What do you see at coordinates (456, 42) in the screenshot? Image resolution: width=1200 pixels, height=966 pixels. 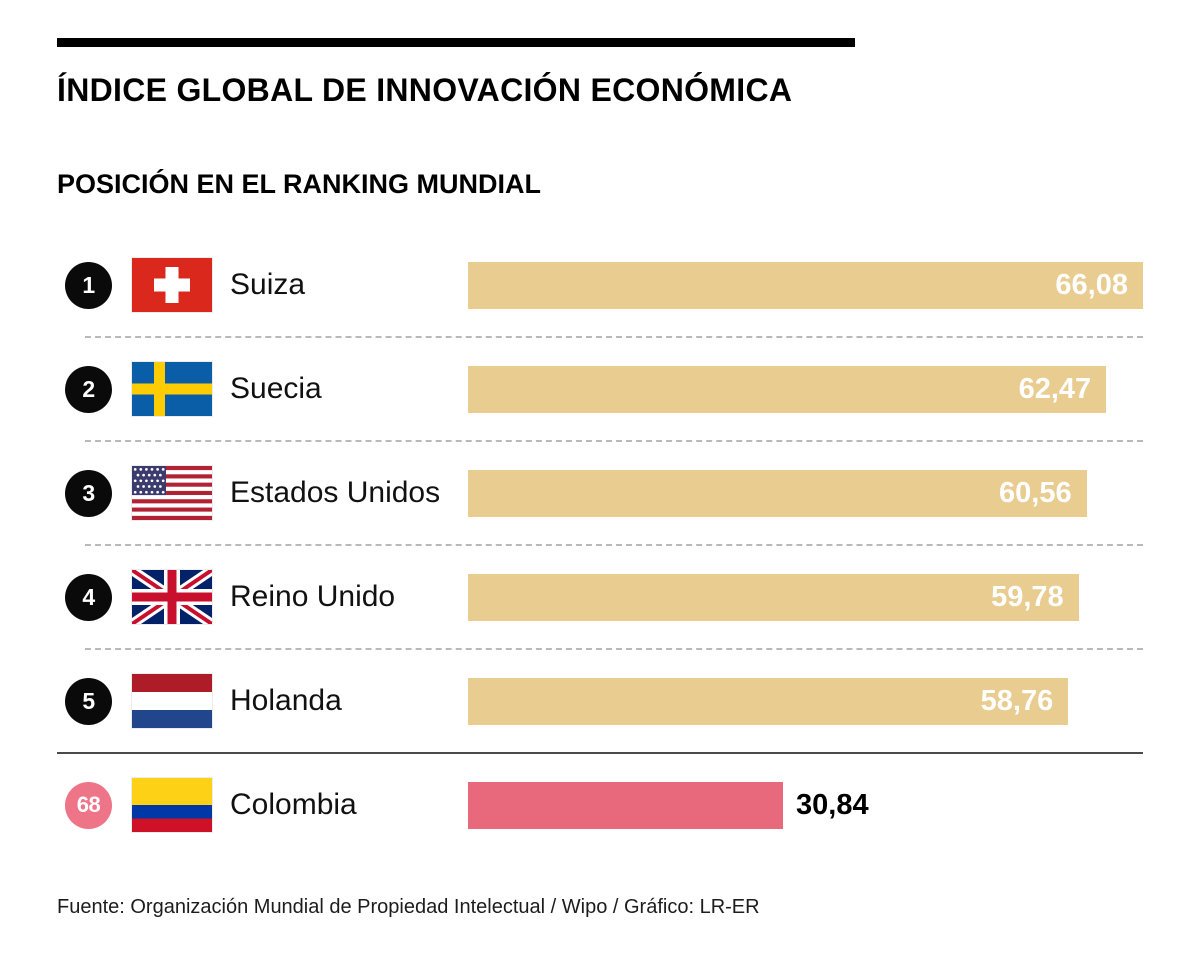 I see `top-rule` at bounding box center [456, 42].